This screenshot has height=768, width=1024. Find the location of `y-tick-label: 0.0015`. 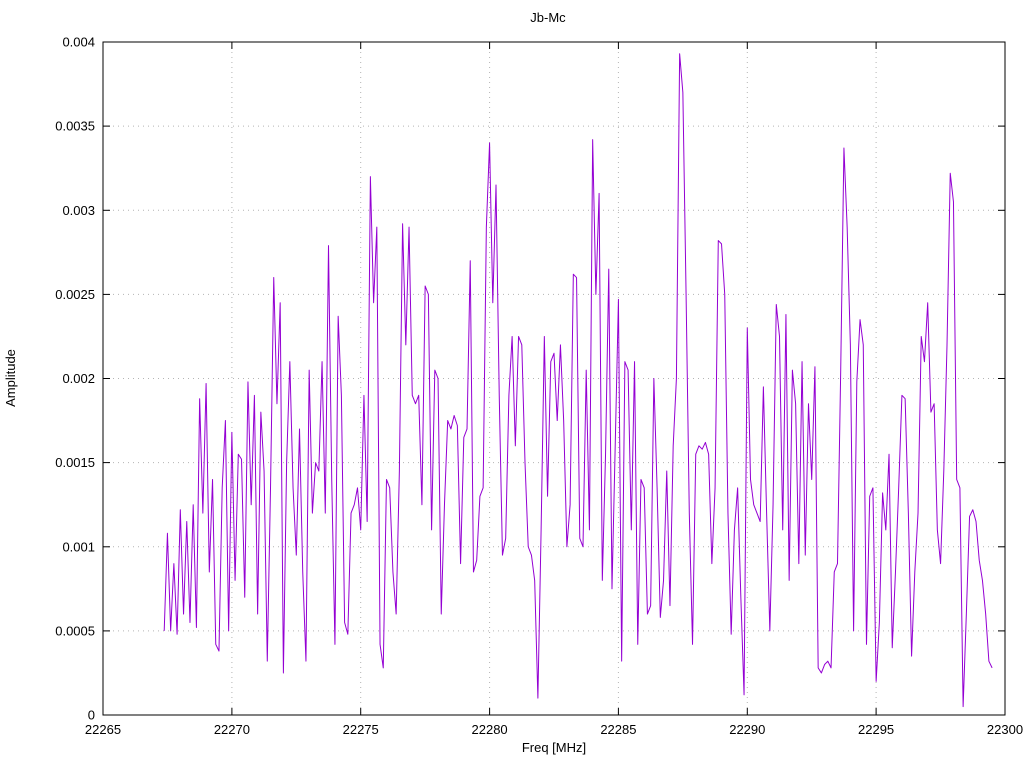

y-tick-label: 0.0015 is located at coordinates (75, 462).